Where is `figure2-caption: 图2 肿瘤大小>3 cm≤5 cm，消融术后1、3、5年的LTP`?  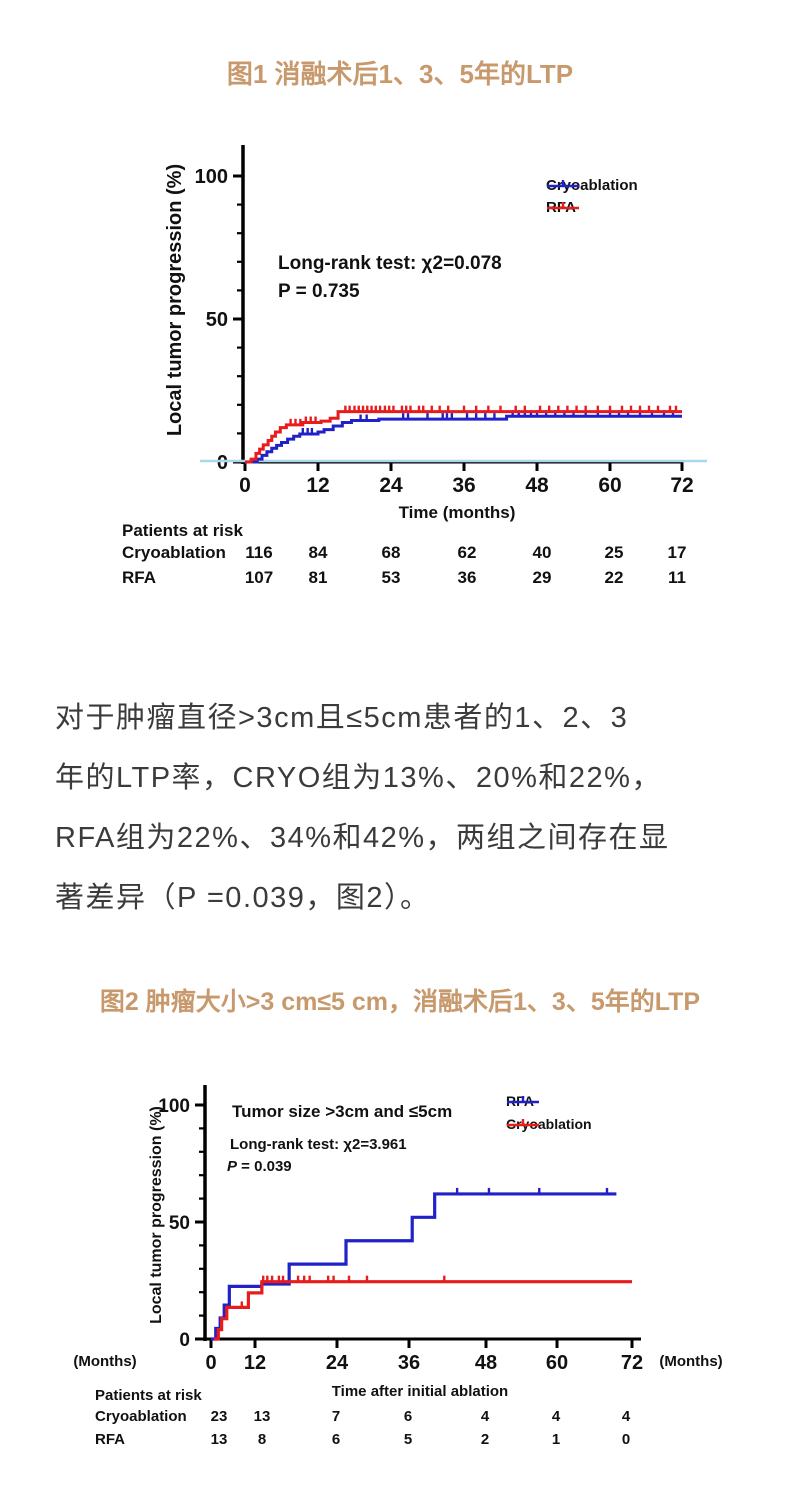 figure2-caption: 图2 肿瘤大小>3 cm≤5 cm，消融术后1、3、5年的LTP is located at coordinates (400, 1002).